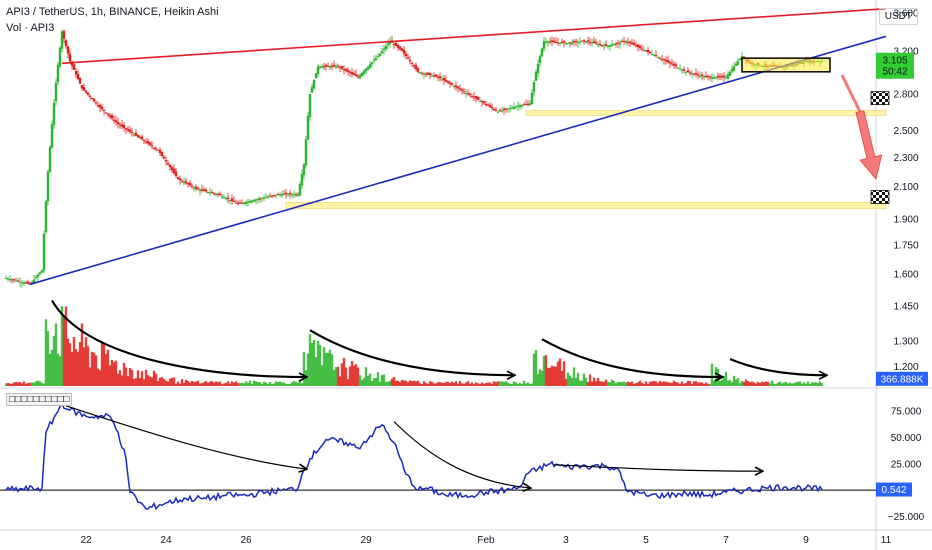 Image resolution: width=932 pixels, height=550 pixels. What do you see at coordinates (631, 357) in the screenshot?
I see `volume-decay-arrow` at bounding box center [631, 357].